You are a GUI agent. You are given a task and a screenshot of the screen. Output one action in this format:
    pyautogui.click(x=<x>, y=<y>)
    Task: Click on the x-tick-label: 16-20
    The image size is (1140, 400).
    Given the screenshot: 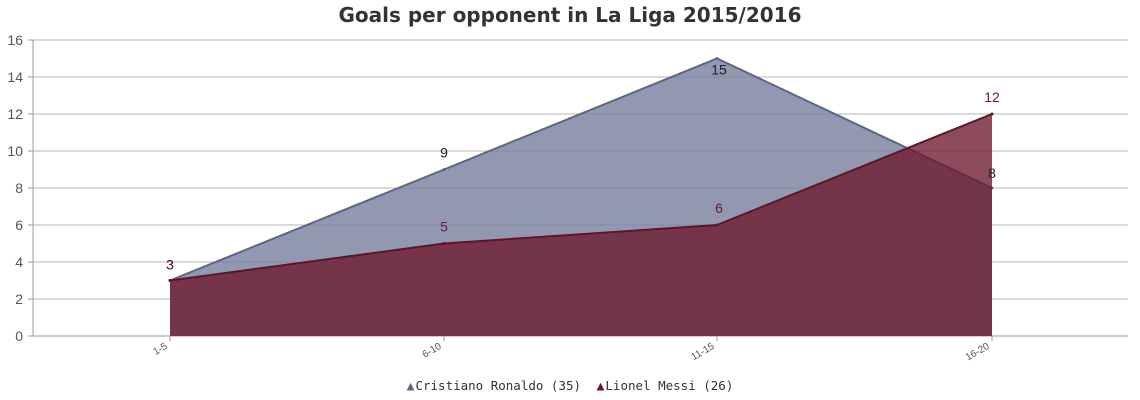 What is the action you would take?
    pyautogui.click(x=978, y=352)
    